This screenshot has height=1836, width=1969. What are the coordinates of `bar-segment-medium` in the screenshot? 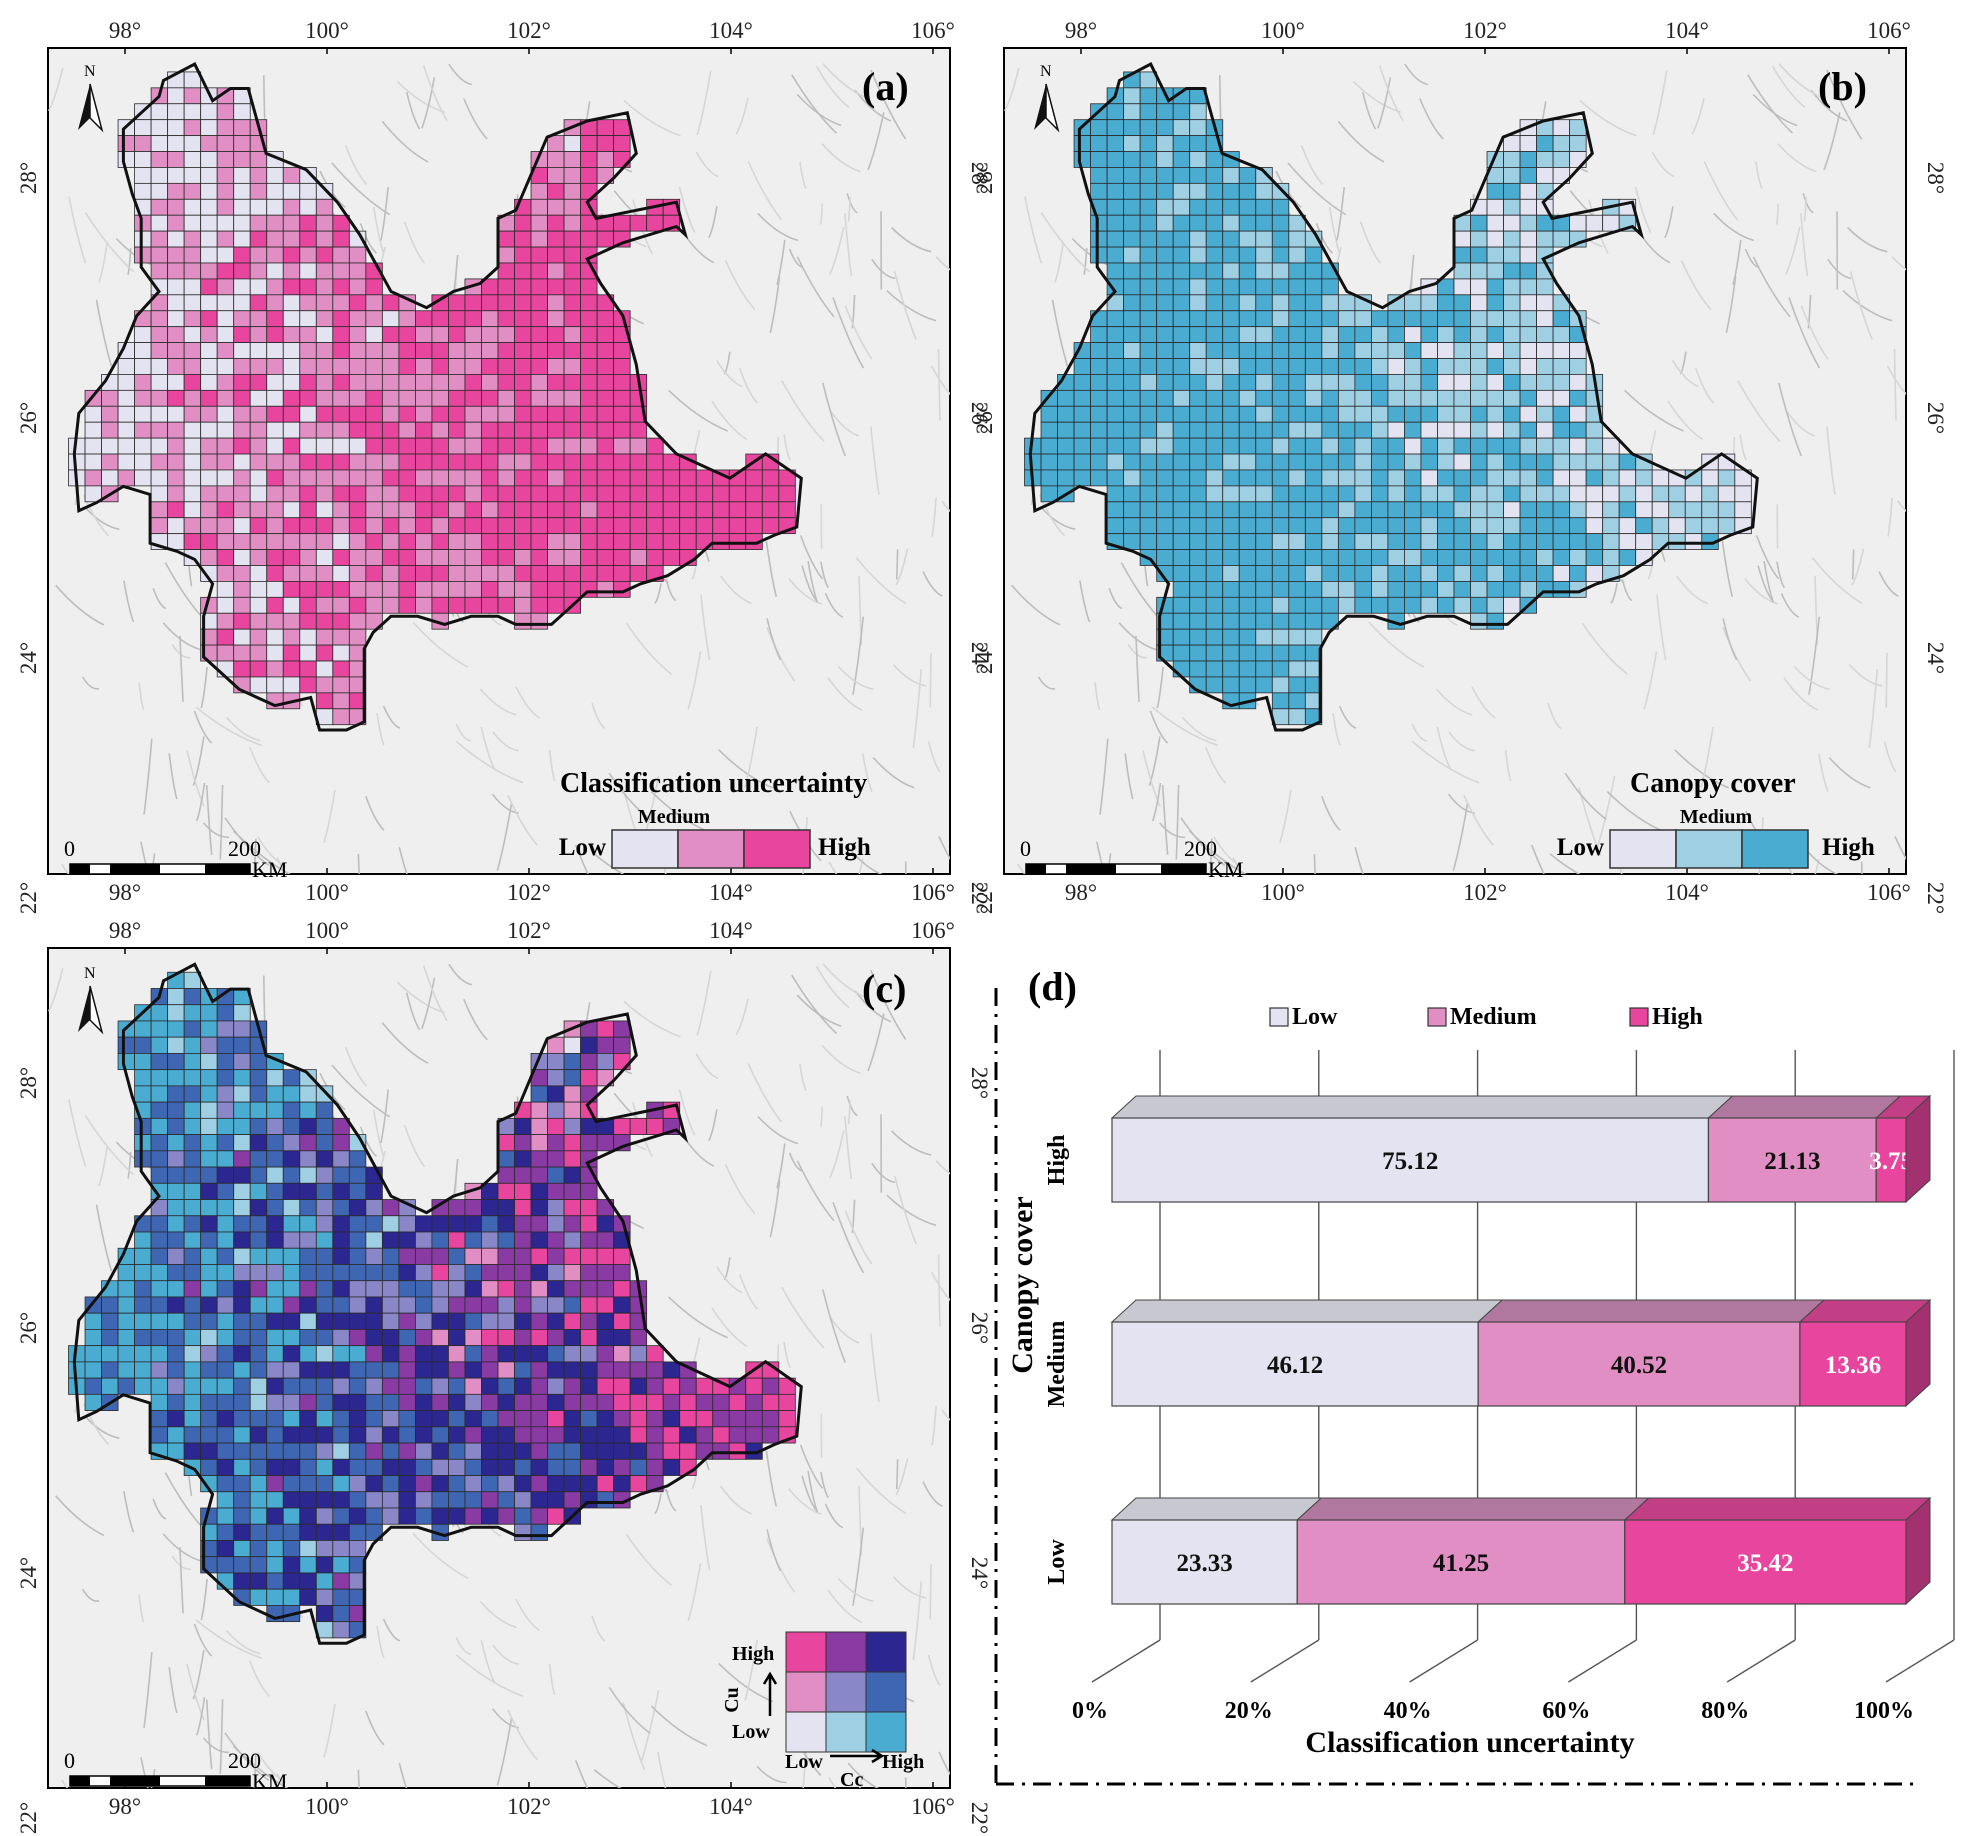 It's located at (1639, 1364).